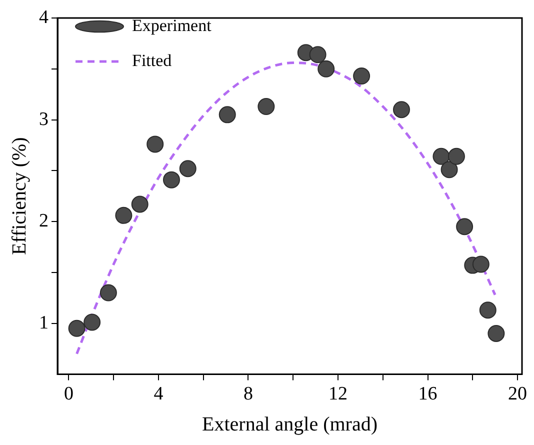 The image size is (534, 445). I want to click on y-axis-title: Efficiency (%), so click(19, 196).